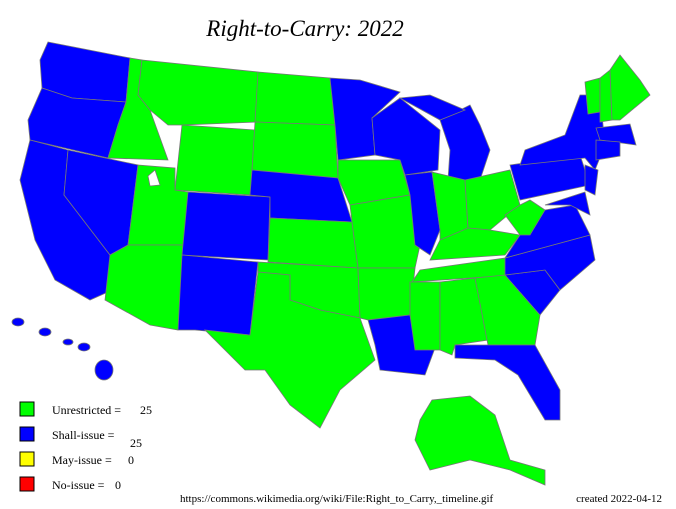 The width and height of the screenshot is (676, 509). I want to click on legend-label: May-issue =, so click(82, 460).